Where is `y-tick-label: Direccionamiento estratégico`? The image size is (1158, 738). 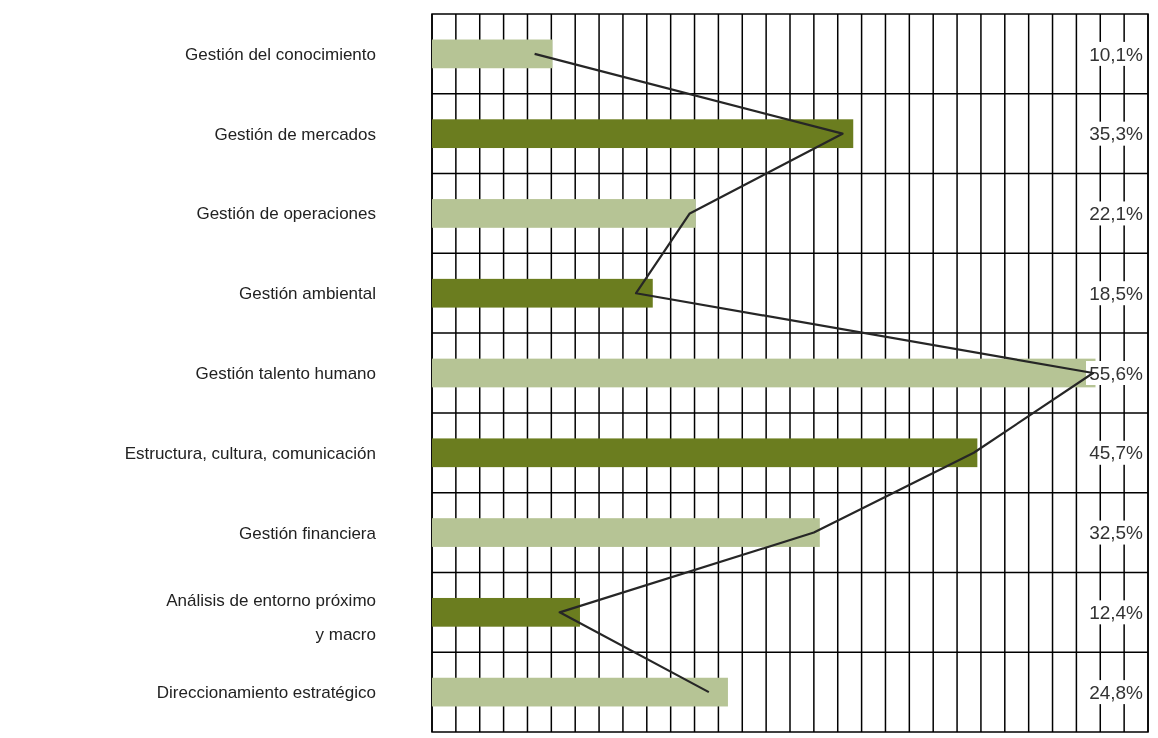
y-tick-label: Direccionamiento estratégico is located at coordinates (266, 693).